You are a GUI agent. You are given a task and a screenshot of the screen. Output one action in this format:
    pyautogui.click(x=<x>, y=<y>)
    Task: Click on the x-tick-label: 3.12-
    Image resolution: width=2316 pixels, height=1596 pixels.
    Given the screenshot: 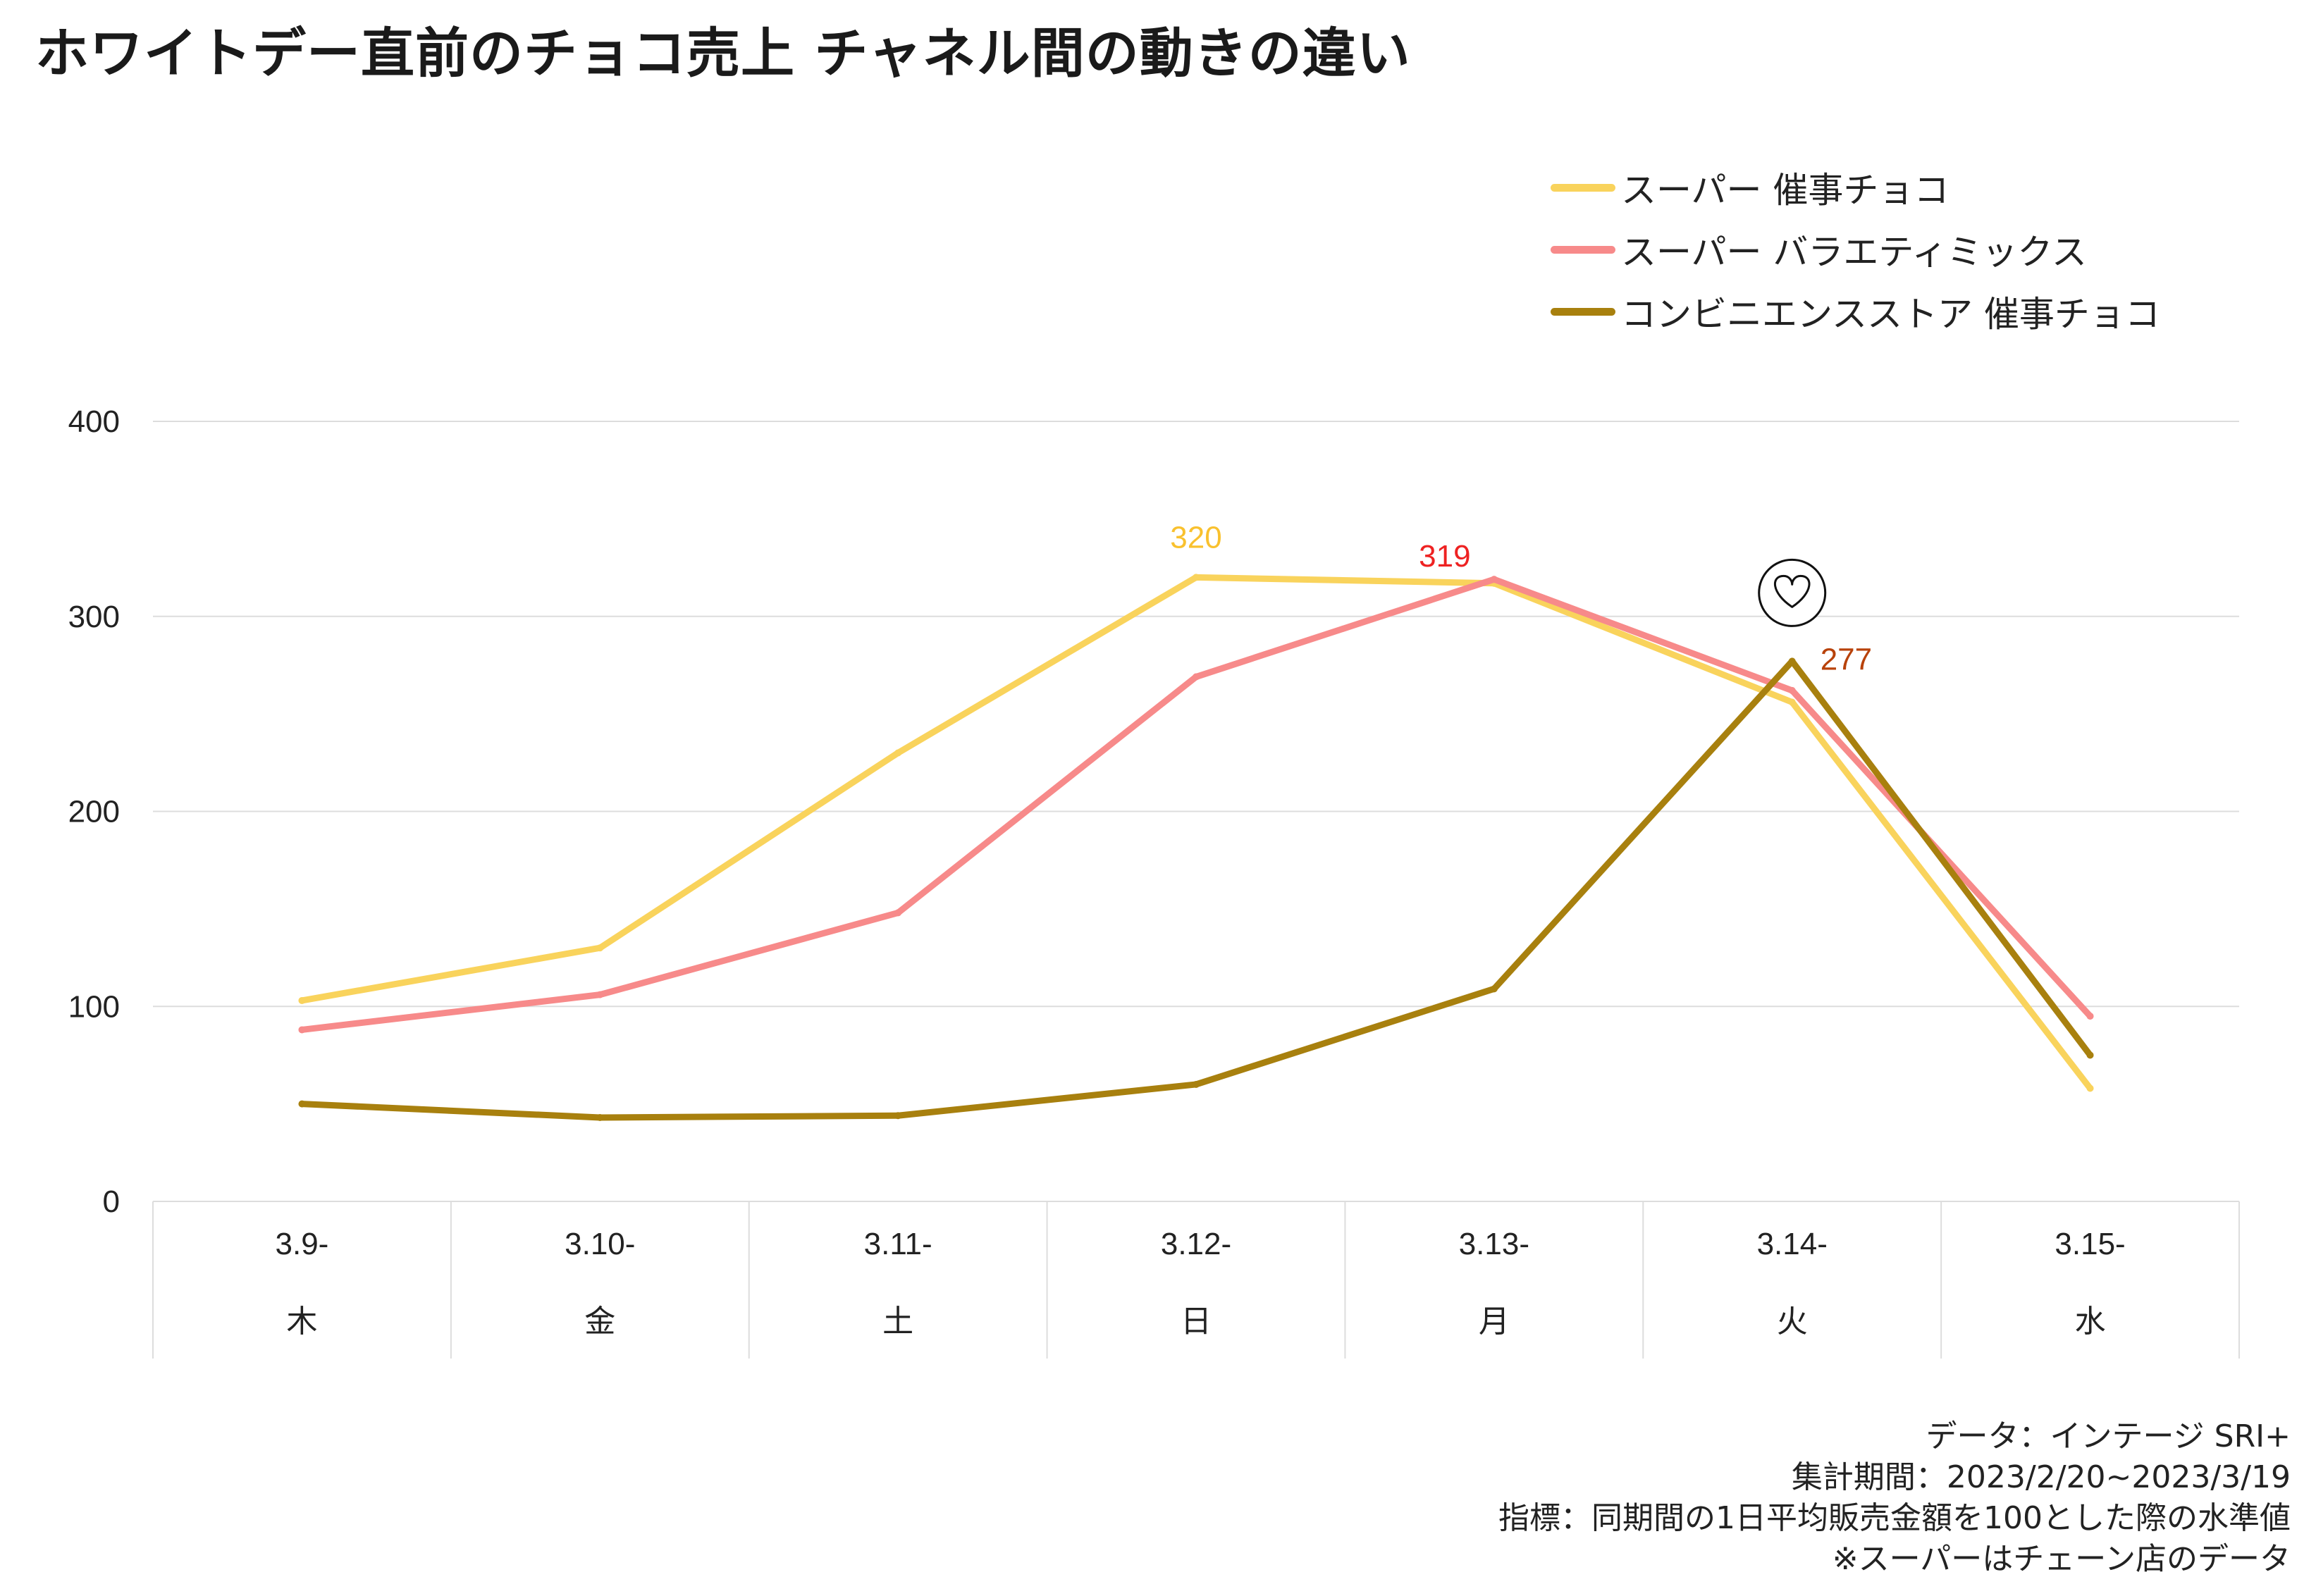 What is the action you would take?
    pyautogui.click(x=1196, y=1244)
    